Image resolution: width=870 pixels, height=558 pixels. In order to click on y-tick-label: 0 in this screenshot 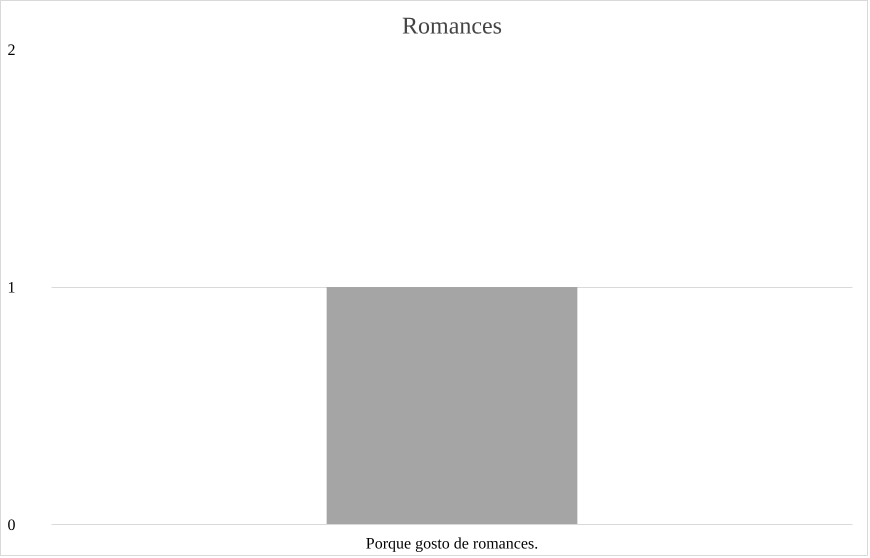, I will do `click(12, 525)`.